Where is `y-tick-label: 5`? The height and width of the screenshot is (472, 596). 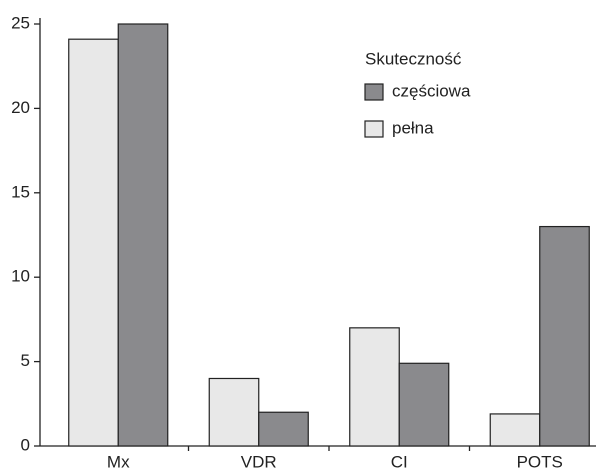
y-tick-label: 5 is located at coordinates (25, 360).